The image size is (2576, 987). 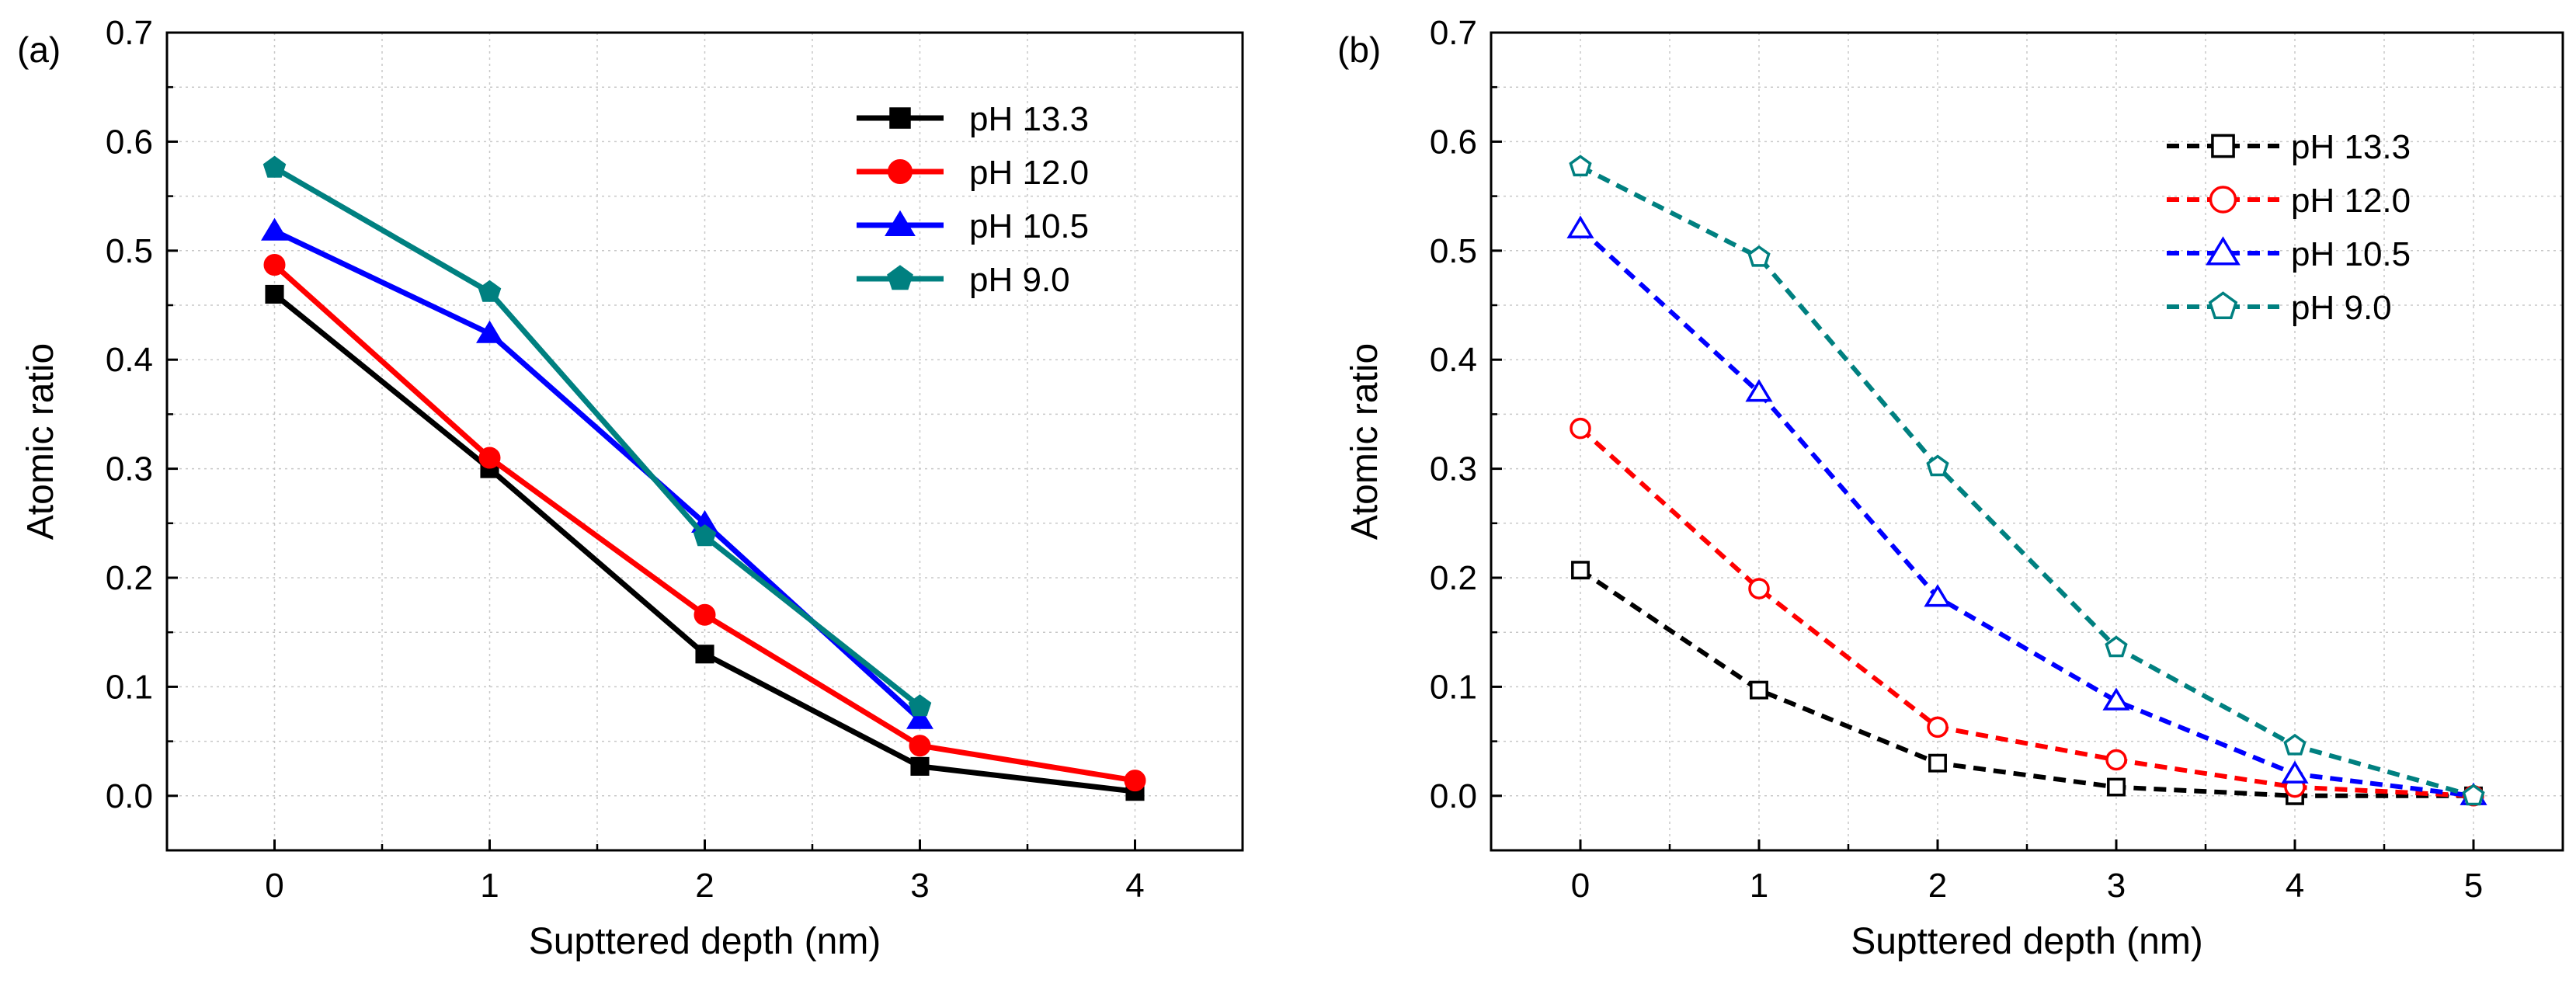 What do you see at coordinates (39, 50) in the screenshot?
I see `panel-label: (a)` at bounding box center [39, 50].